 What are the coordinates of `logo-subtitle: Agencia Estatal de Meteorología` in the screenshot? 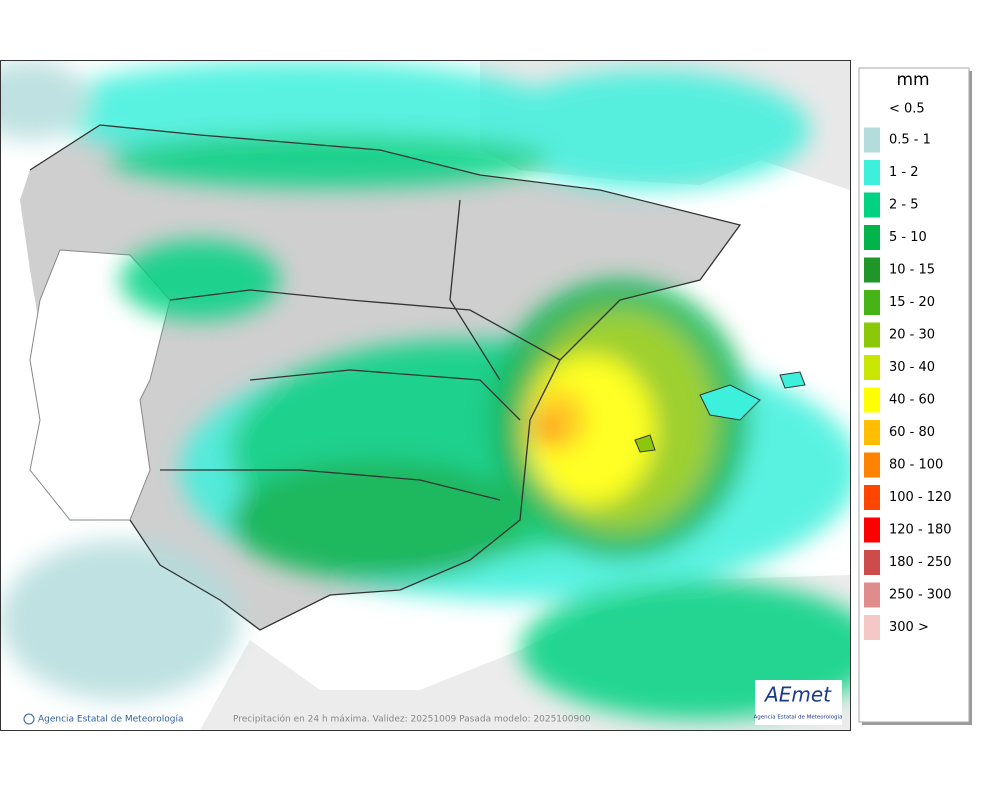 It's located at (798, 717).